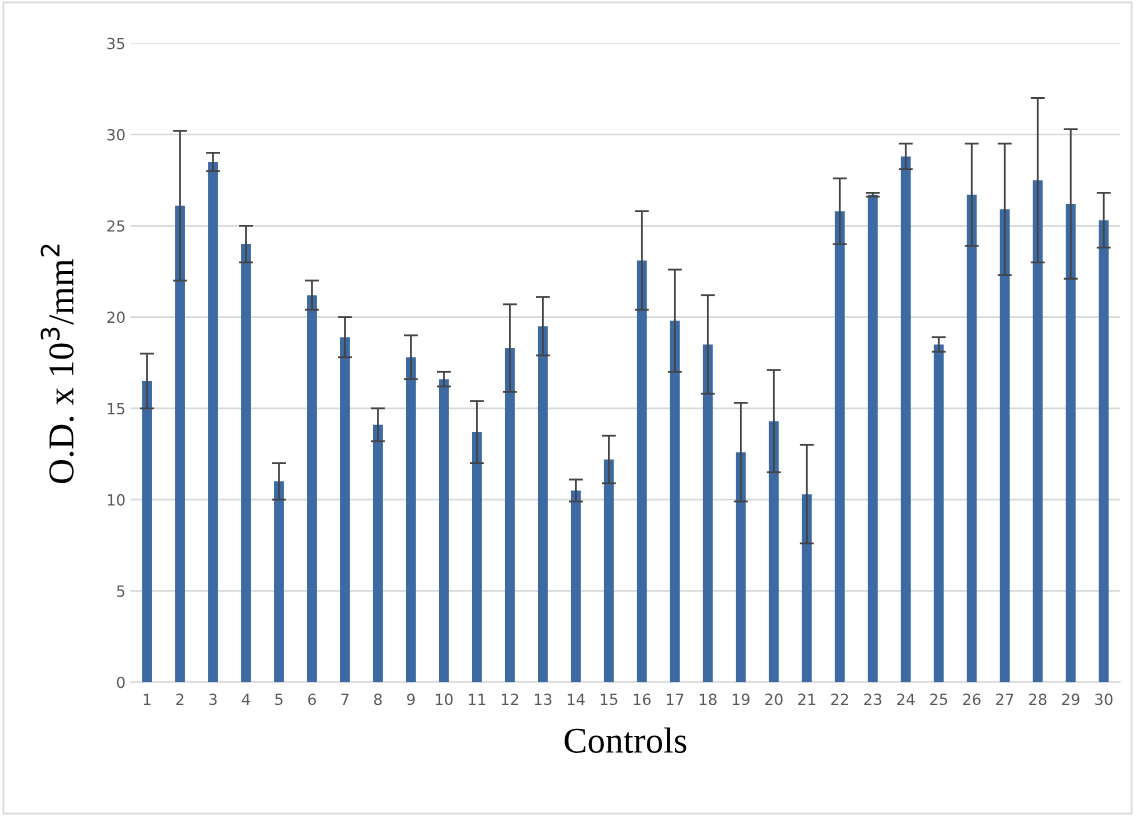 Image resolution: width=1135 pixels, height=816 pixels. I want to click on x-tick-label: 14, so click(576, 699).